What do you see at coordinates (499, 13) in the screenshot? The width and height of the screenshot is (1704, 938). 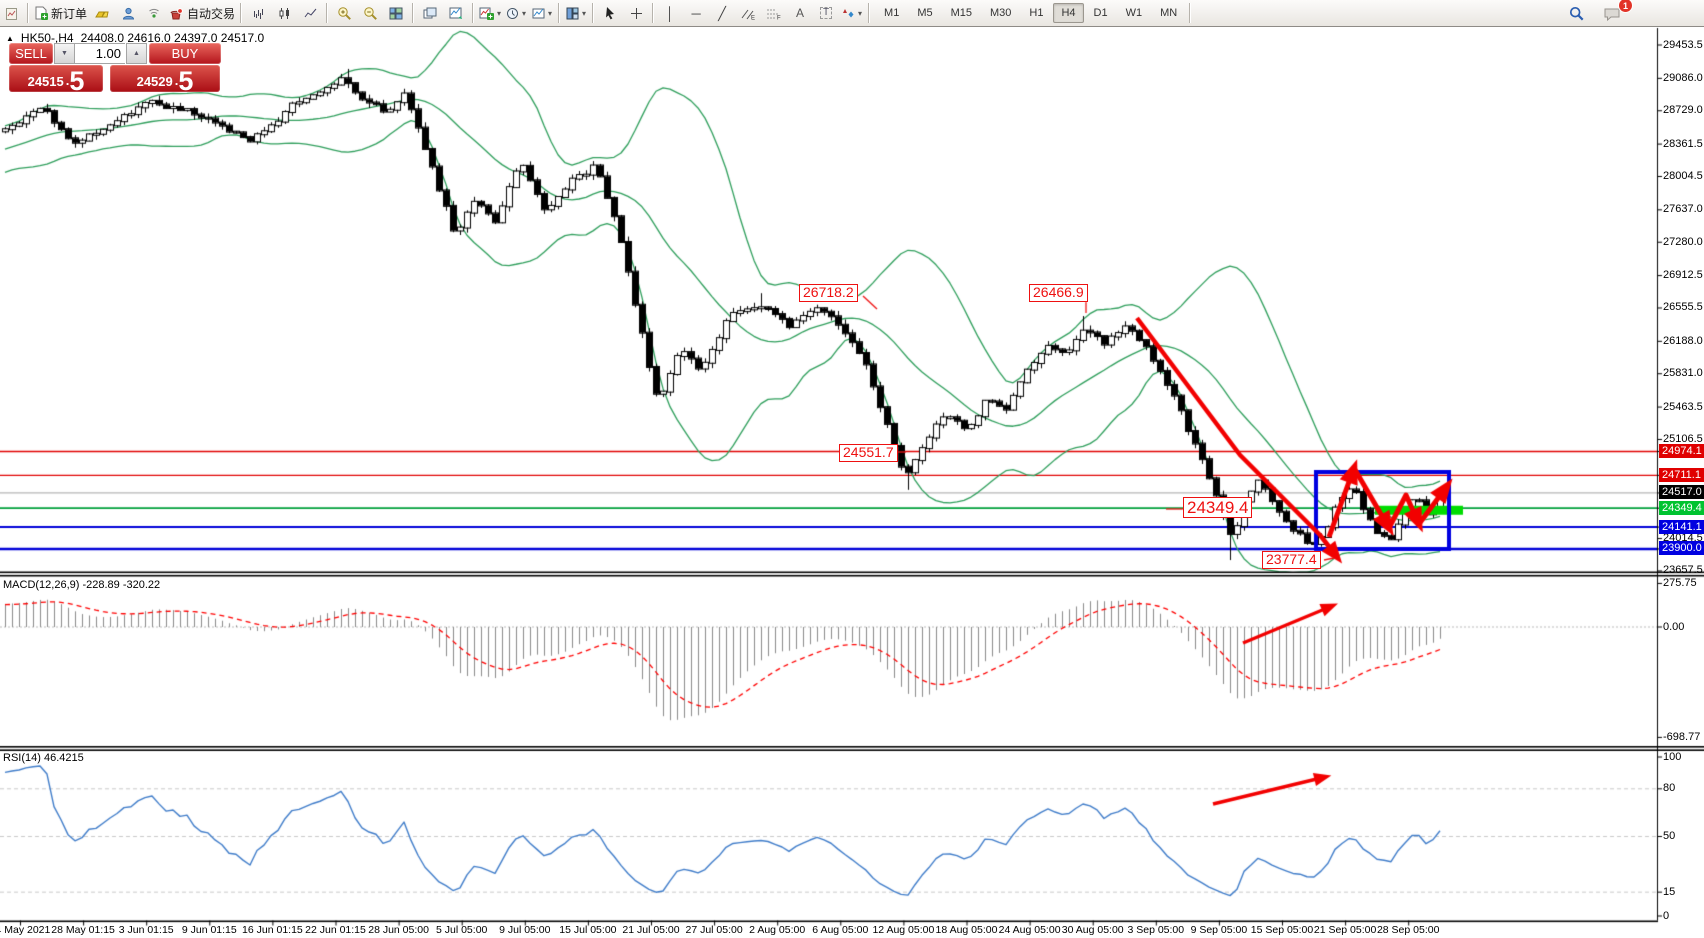 I see `indicators-caret-icon: ▾` at bounding box center [499, 13].